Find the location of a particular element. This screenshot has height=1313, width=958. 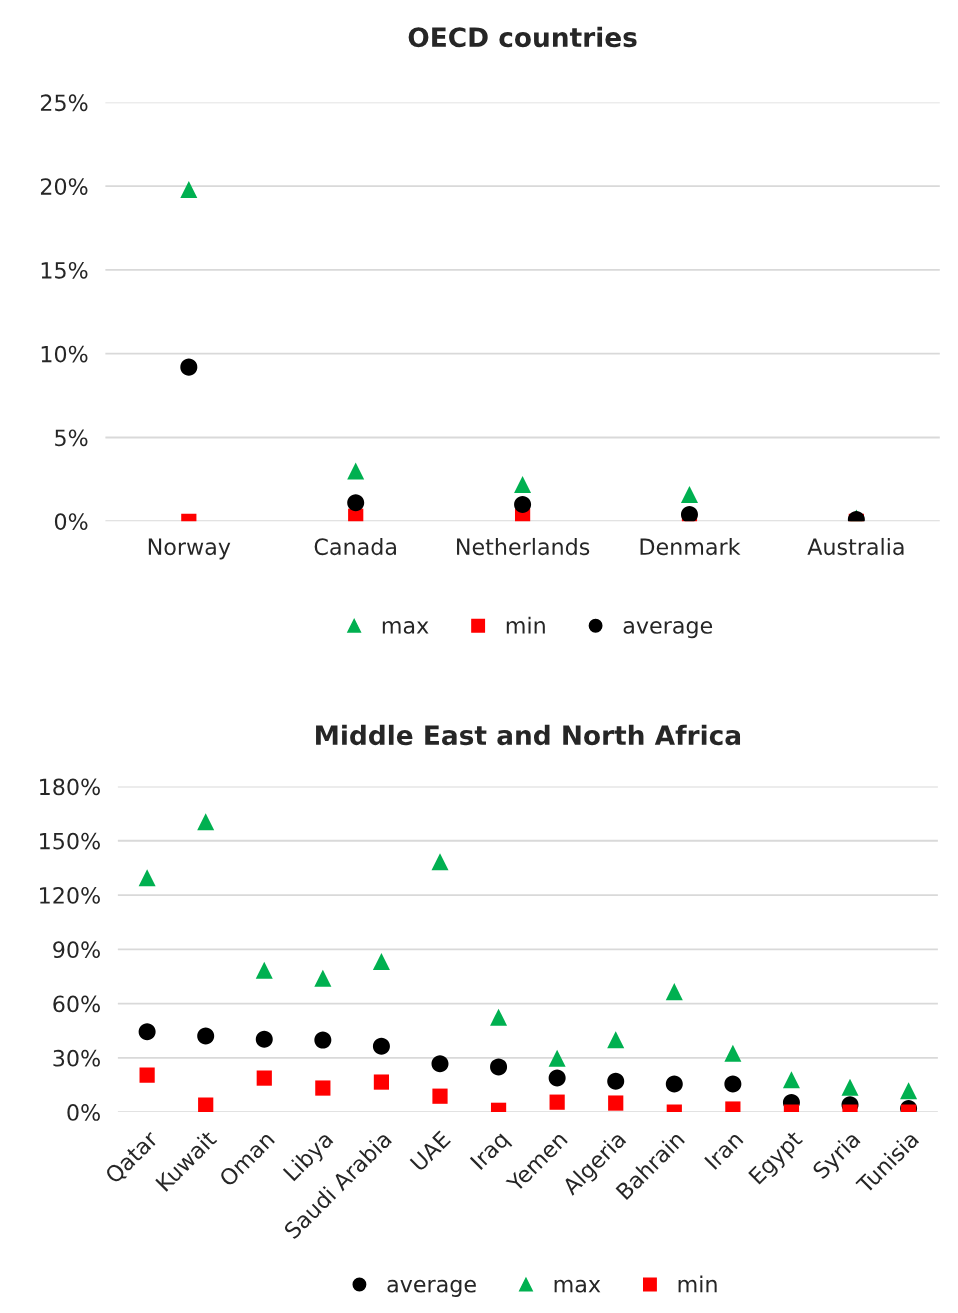

x-tick-label: Denmark is located at coordinates (690, 546).